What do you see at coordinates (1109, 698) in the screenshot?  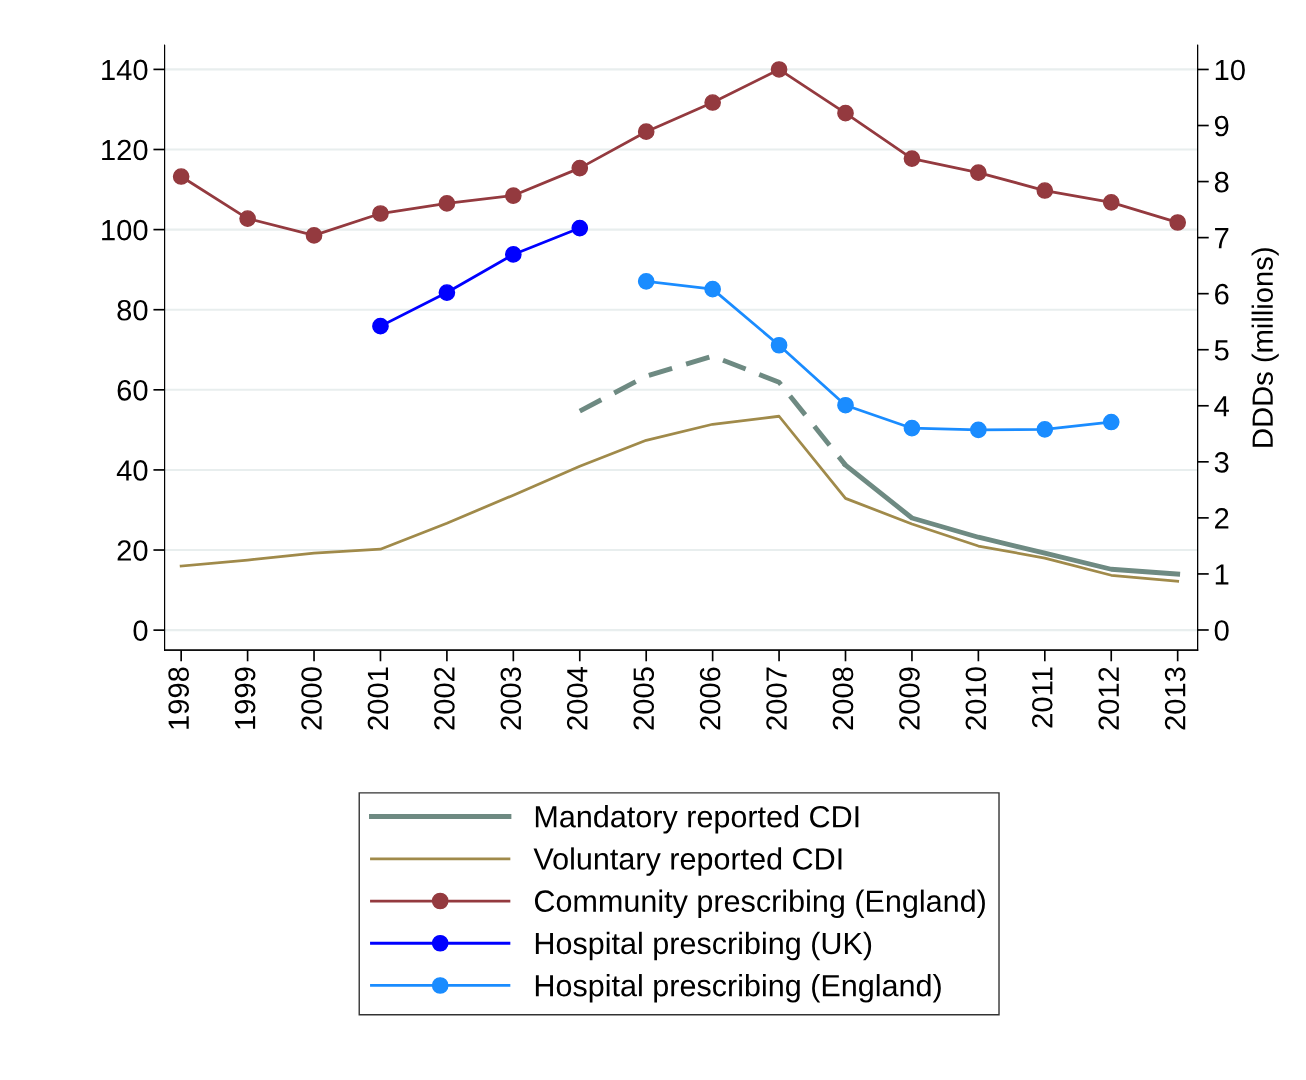 I see `x-tick-label: 2012` at bounding box center [1109, 698].